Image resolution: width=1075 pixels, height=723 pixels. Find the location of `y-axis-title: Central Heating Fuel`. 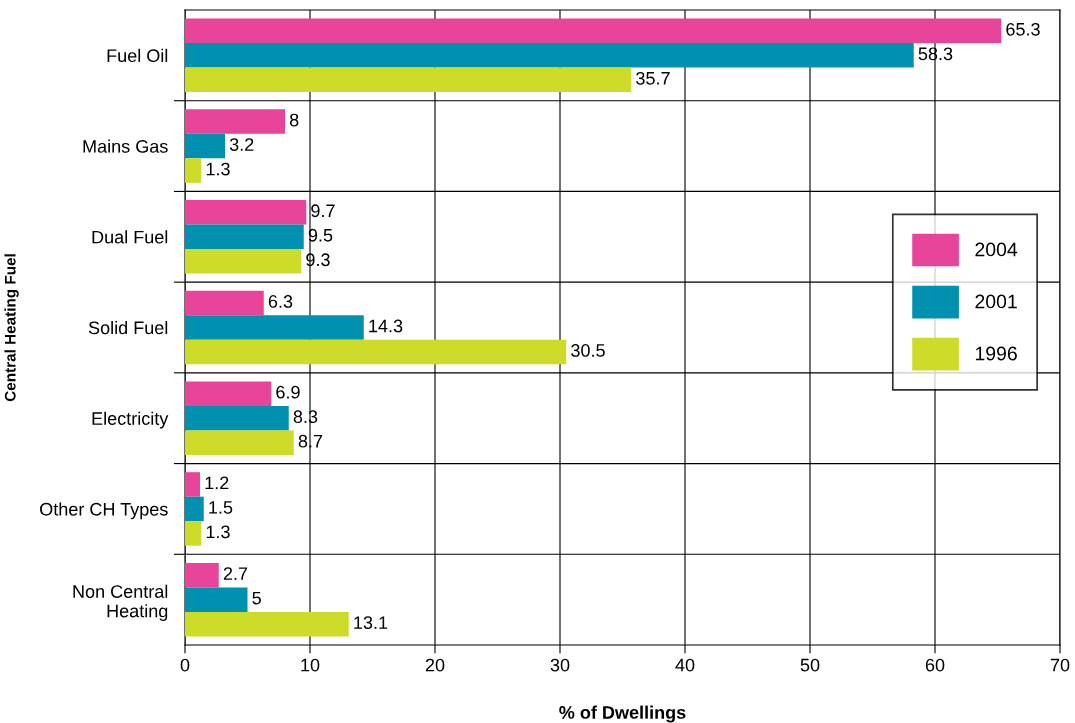

y-axis-title: Central Heating Fuel is located at coordinates (11, 328).